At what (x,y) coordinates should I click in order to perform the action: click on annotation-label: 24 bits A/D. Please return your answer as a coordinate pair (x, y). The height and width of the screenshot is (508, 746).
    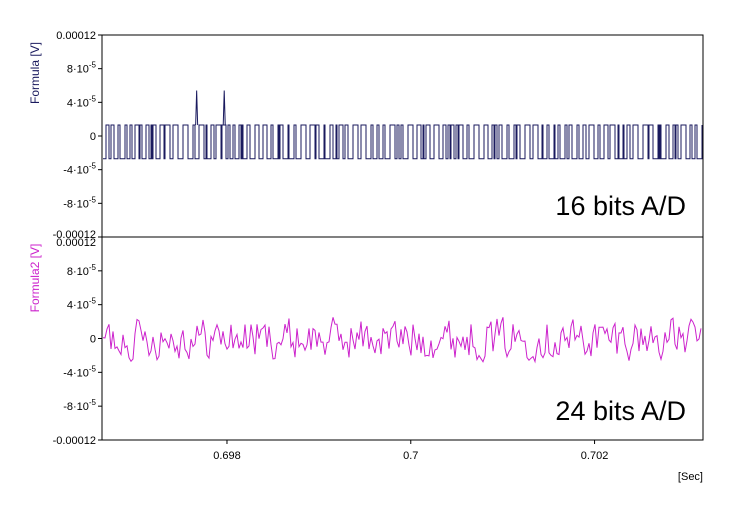
    Looking at the image, I should click on (620, 411).